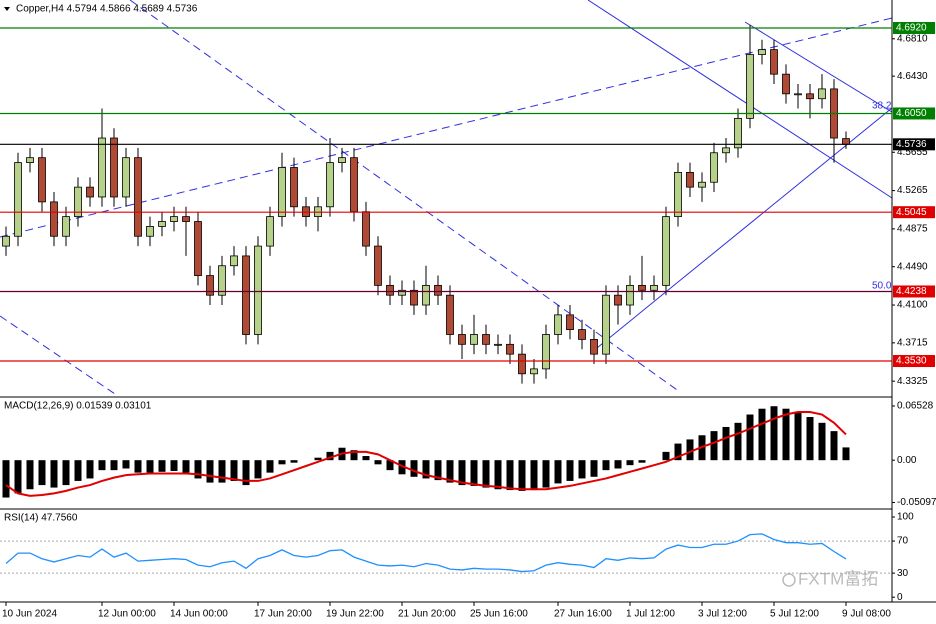 This screenshot has width=936, height=624. I want to click on y-tick-label: 4.3715, so click(912, 342).